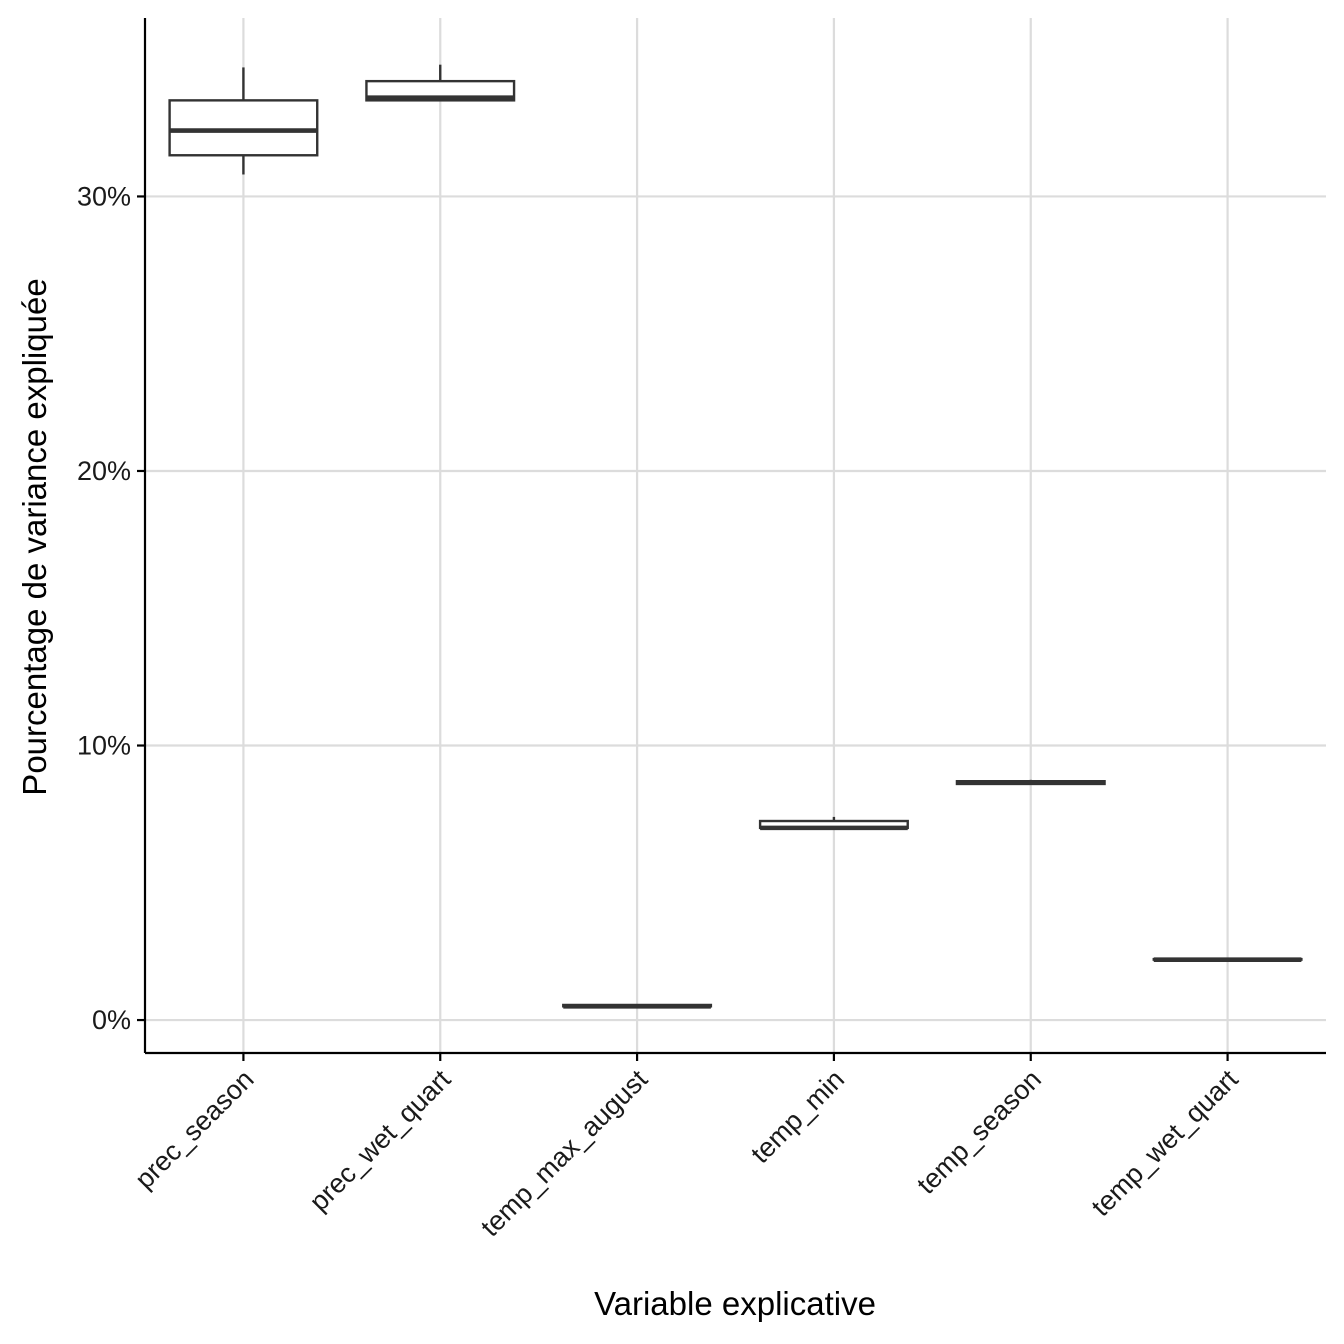  Describe the element at coordinates (735, 1303) in the screenshot. I see `x-axis-title: Variable explicative` at that location.